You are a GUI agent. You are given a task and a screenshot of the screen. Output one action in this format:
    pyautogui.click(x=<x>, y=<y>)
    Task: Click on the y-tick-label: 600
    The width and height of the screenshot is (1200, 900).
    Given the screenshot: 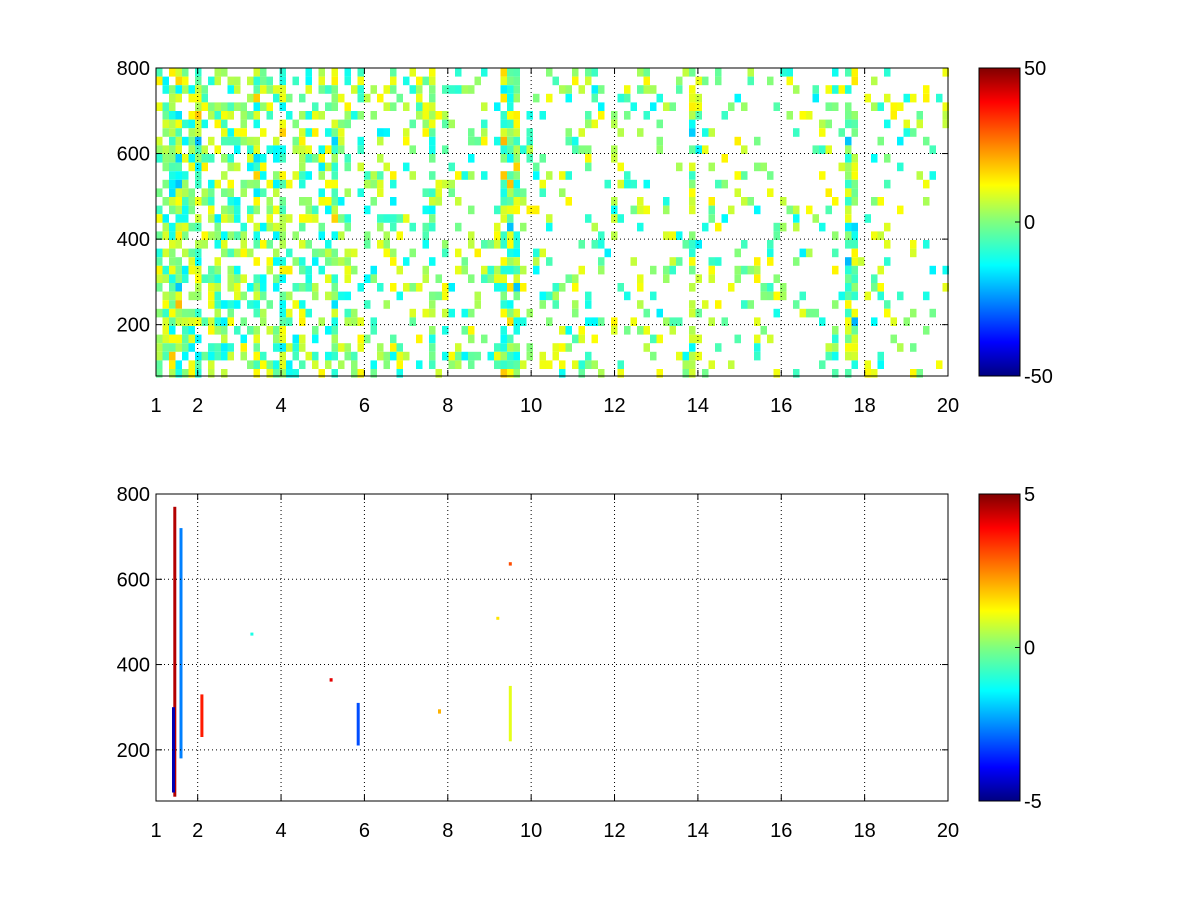 What is the action you would take?
    pyautogui.click(x=133, y=155)
    